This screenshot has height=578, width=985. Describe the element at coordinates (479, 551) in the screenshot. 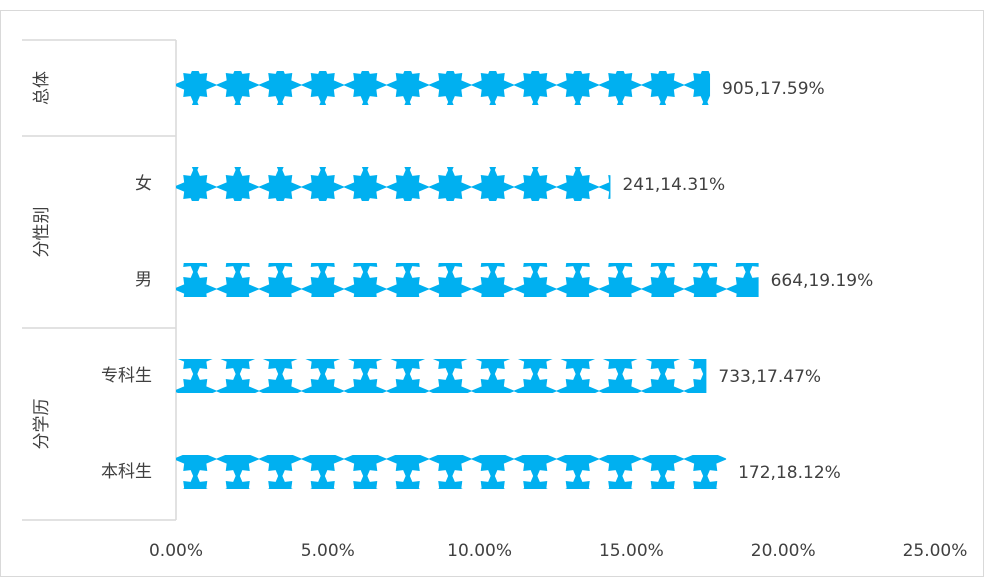

I see `x-tick-label: 10.00%` at that location.